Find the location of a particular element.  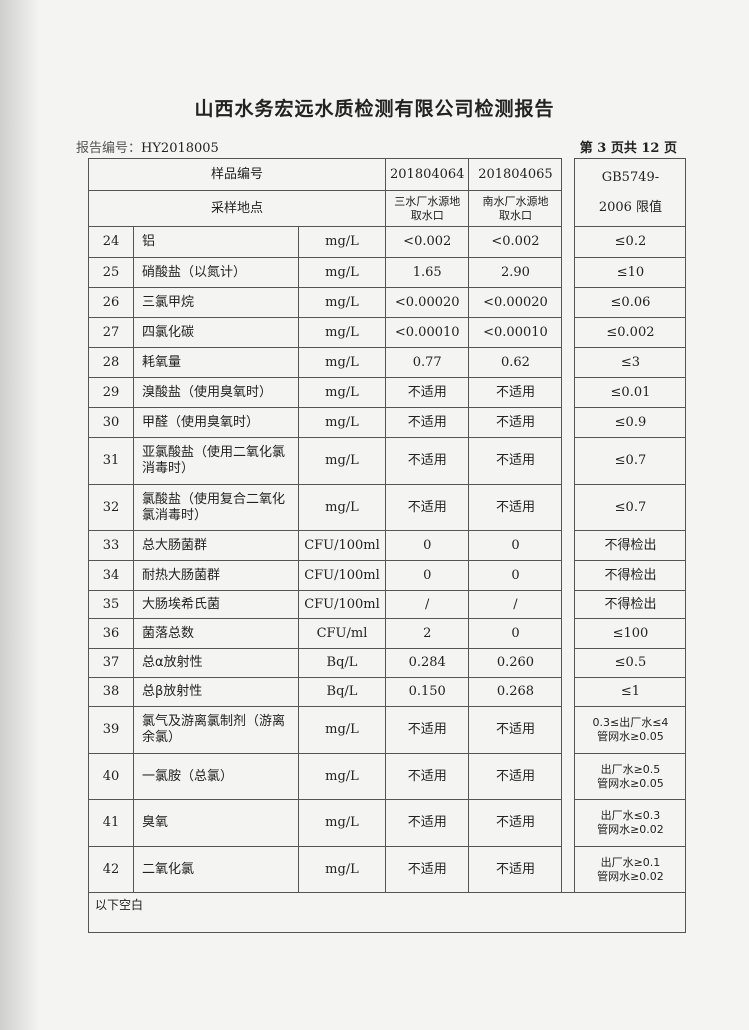

item-name: 耐热大肠菌群 is located at coordinates (216, 575).